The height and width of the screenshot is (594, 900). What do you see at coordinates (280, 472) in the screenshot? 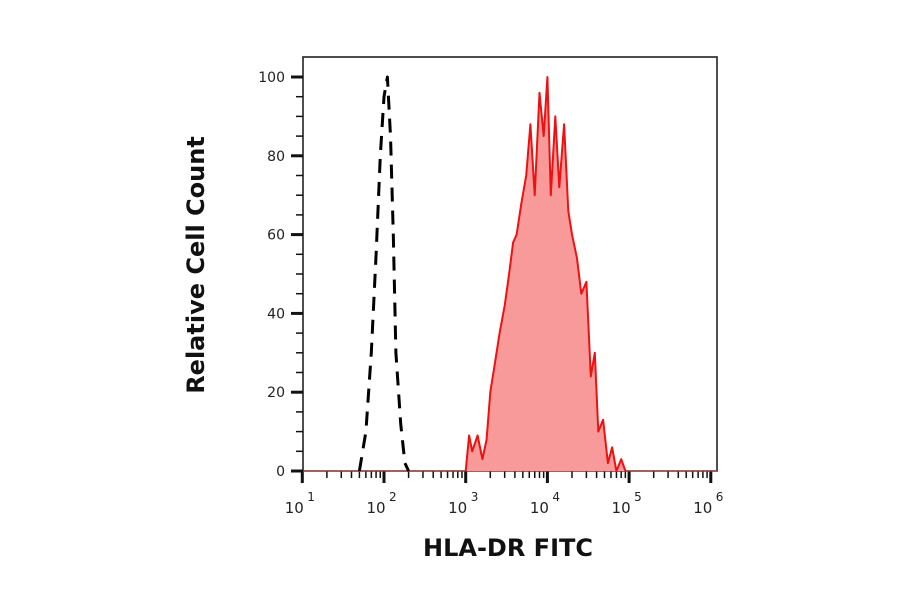
I see `y-tick-label: 0` at bounding box center [280, 472].